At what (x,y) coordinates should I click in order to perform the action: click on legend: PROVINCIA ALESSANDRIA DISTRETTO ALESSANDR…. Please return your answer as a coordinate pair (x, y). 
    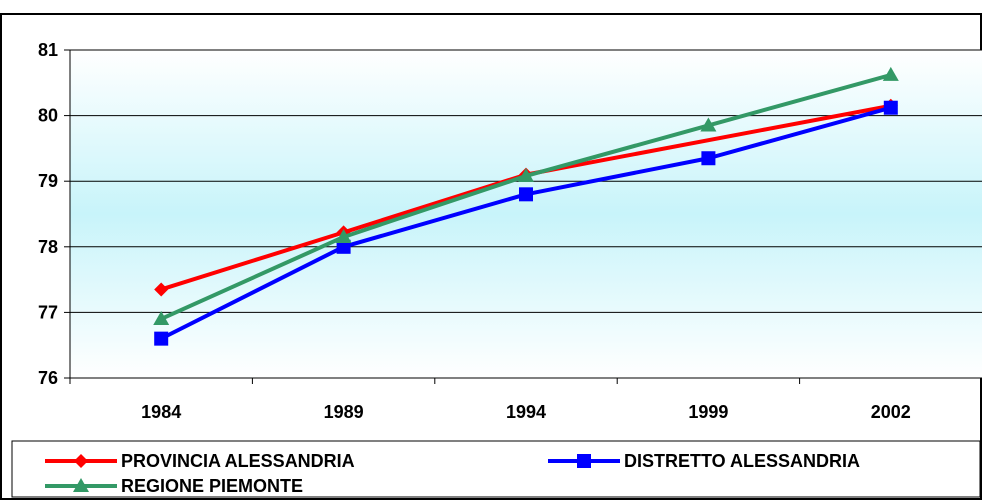
    Looking at the image, I should click on (452, 473).